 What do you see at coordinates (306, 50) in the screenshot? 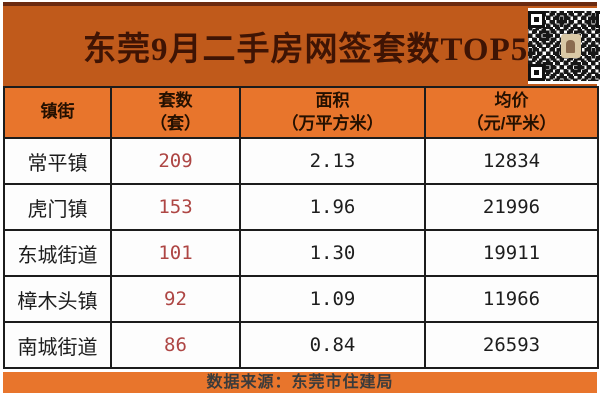
I see `page-title: 东莞9月二手房网签套数TOP5` at bounding box center [306, 50].